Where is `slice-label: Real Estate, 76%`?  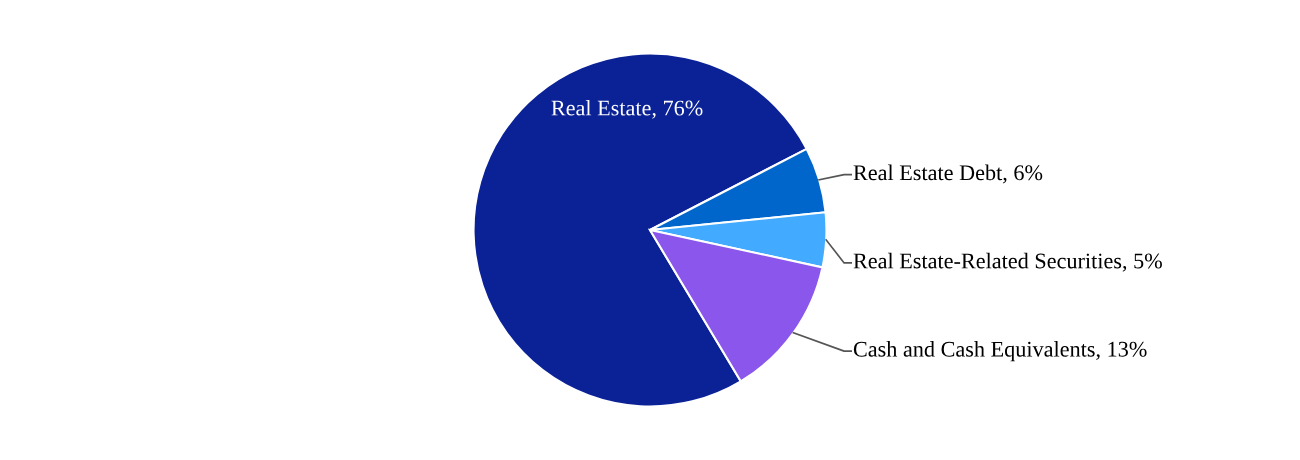 slice-label: Real Estate, 76% is located at coordinates (627, 109).